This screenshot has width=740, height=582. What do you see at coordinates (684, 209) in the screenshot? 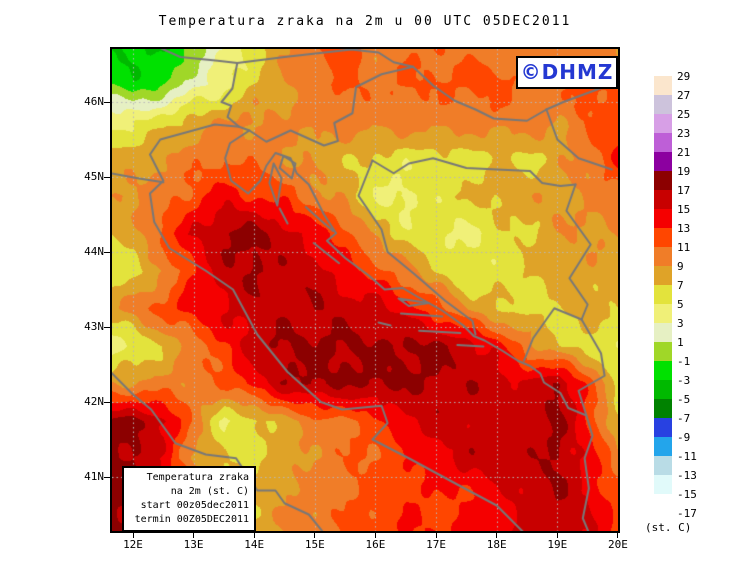
I see `colorbar-tick-label: 15` at bounding box center [684, 209].